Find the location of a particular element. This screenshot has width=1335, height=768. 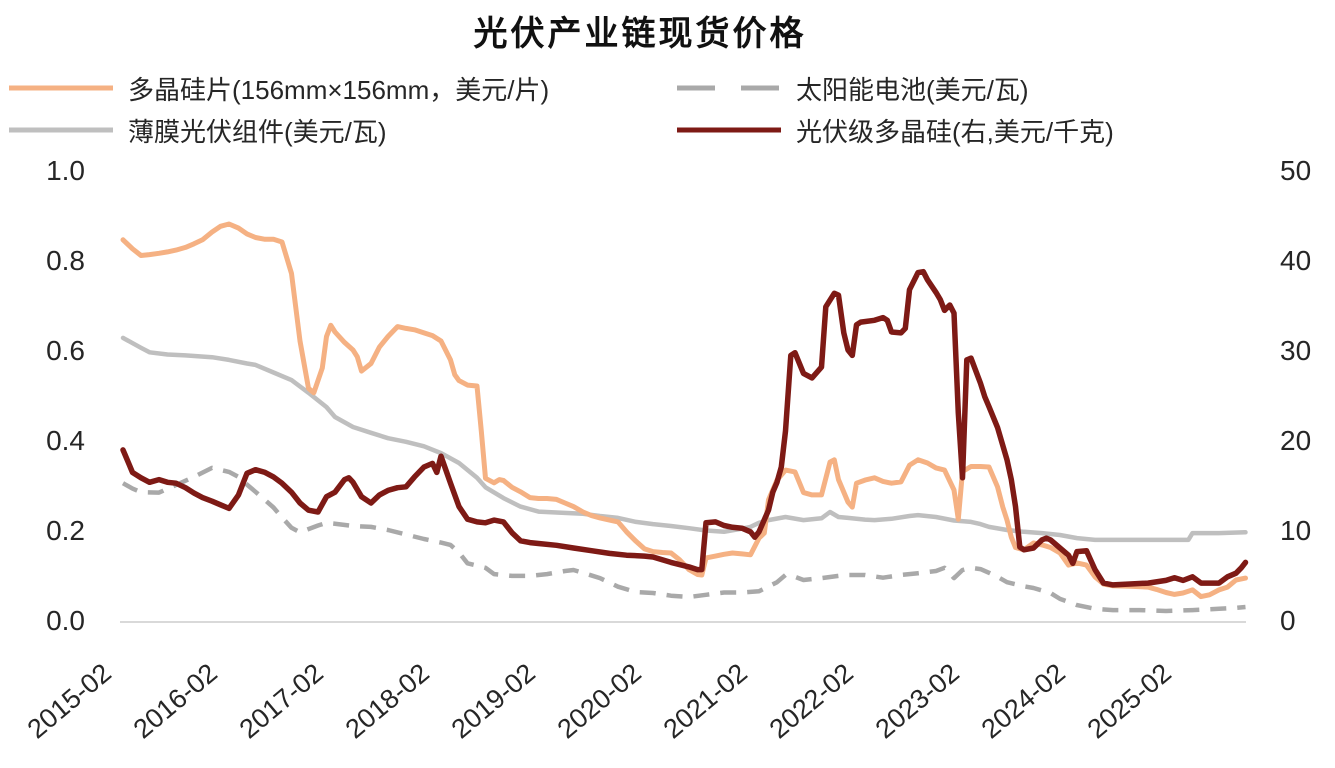

legend-item: 太阳能电池(美元/瓦) is located at coordinates (895, 88).